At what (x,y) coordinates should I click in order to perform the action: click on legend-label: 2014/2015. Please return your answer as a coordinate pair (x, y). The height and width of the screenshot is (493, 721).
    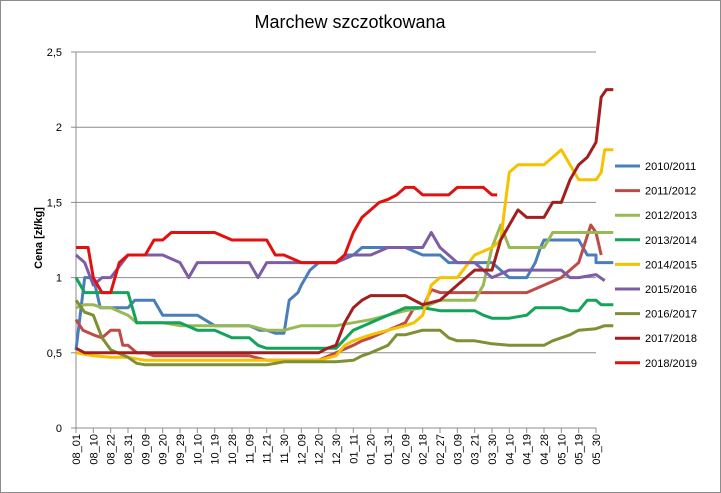
    Looking at the image, I should click on (671, 265).